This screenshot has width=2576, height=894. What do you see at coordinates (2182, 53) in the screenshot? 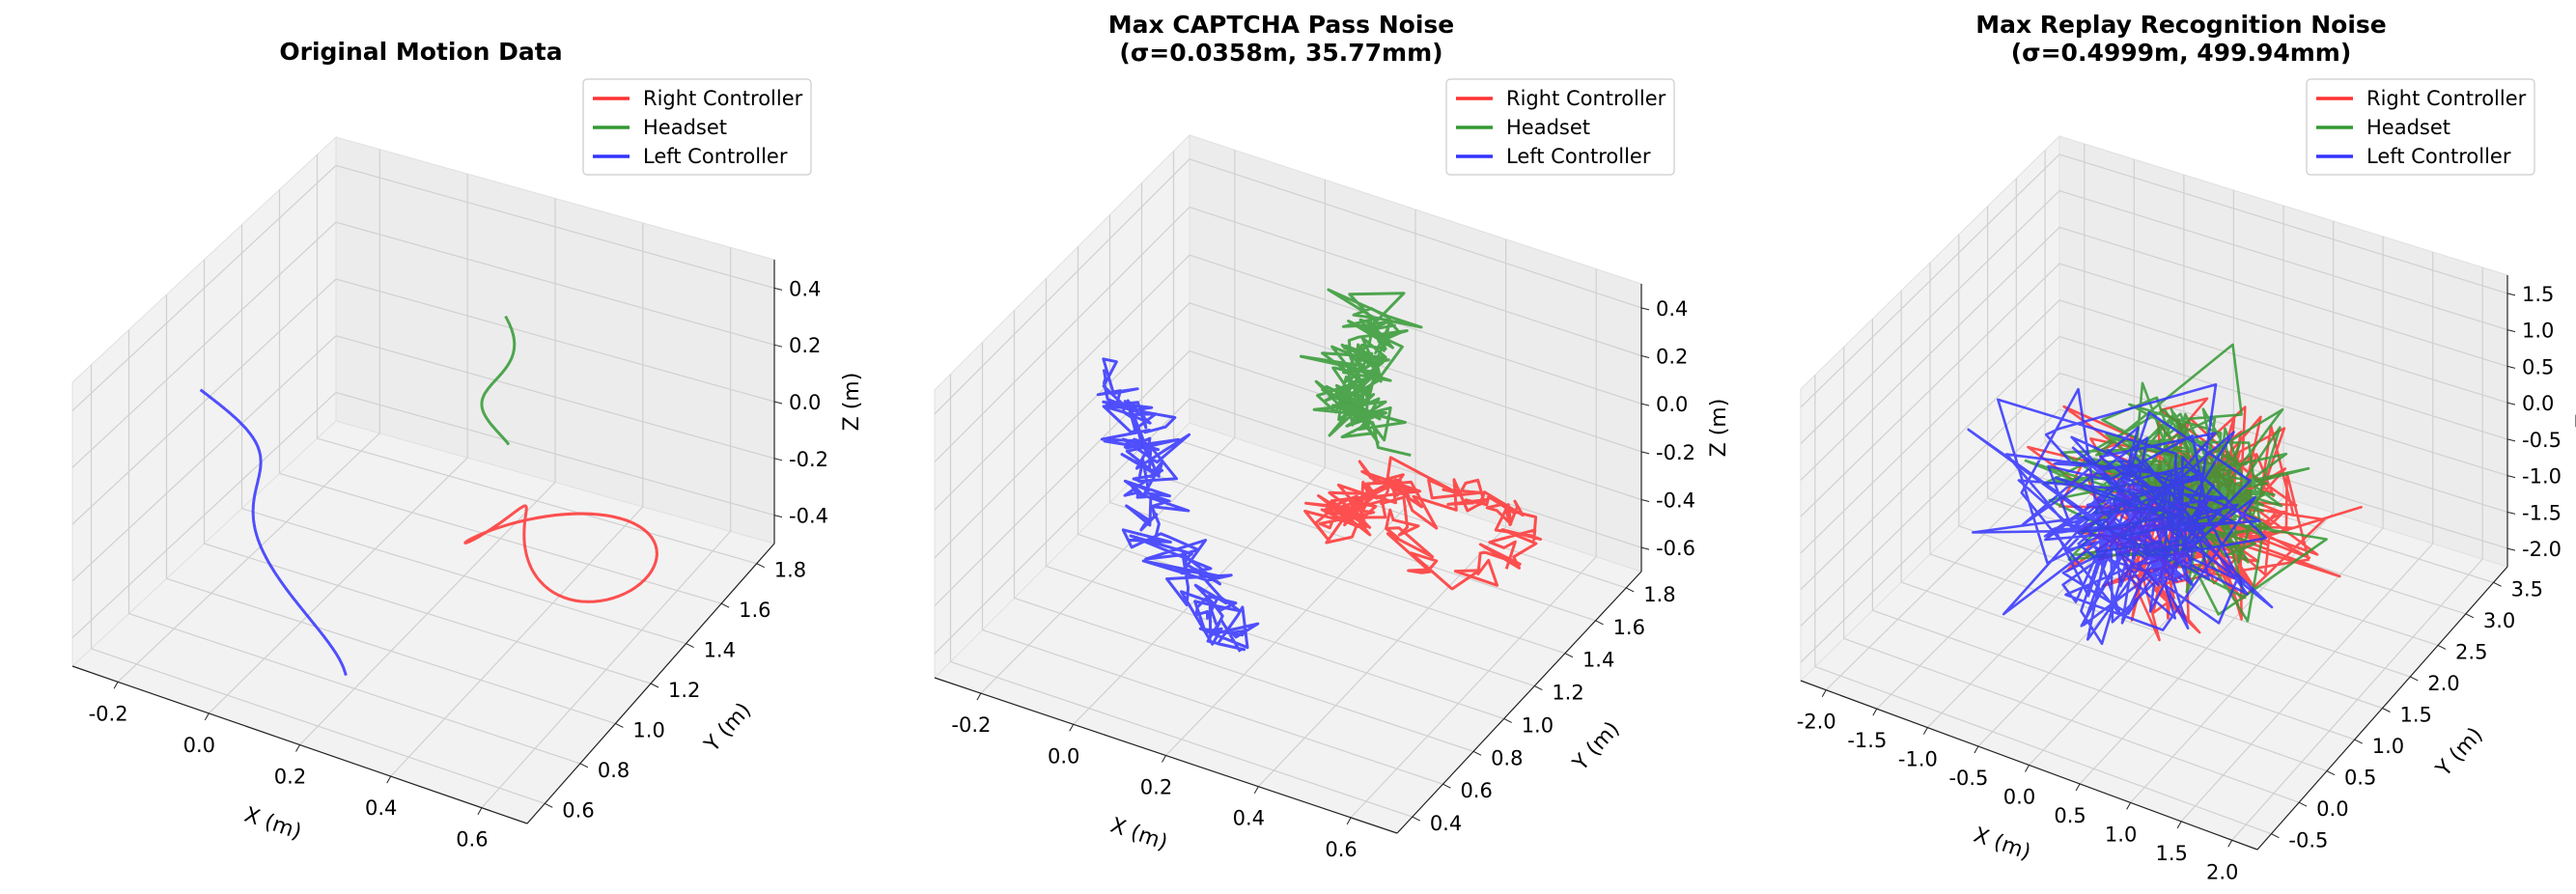
I see `chart-subtitle: (σ=0.4999m, 499.94mm)` at bounding box center [2182, 53].